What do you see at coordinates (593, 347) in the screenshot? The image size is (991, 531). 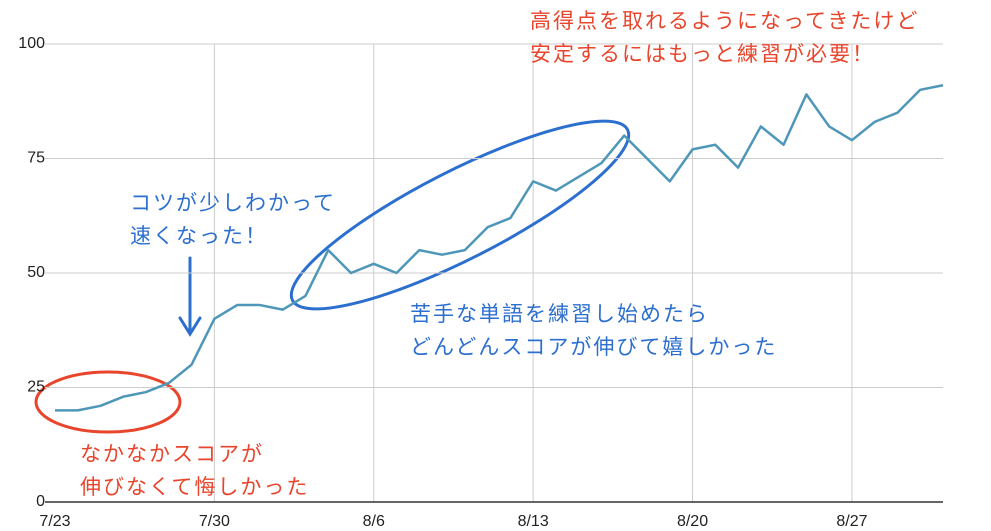 I see `annotation: どんどんスコアが伸びて嬉しかった` at bounding box center [593, 347].